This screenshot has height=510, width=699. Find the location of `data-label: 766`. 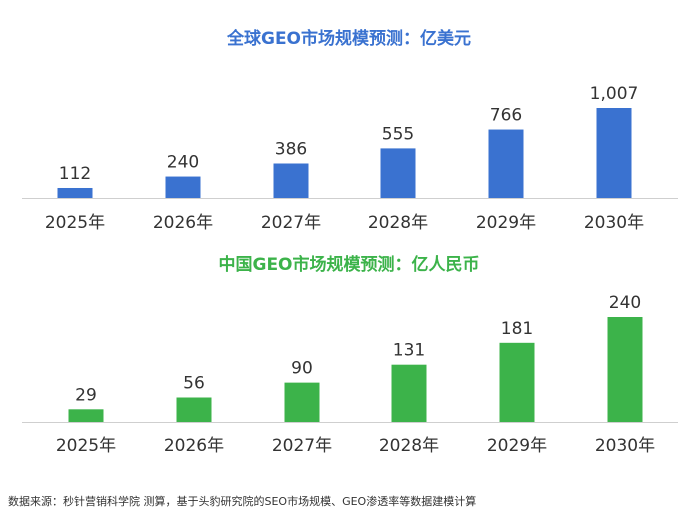

data-label: 766 is located at coordinates (506, 116).